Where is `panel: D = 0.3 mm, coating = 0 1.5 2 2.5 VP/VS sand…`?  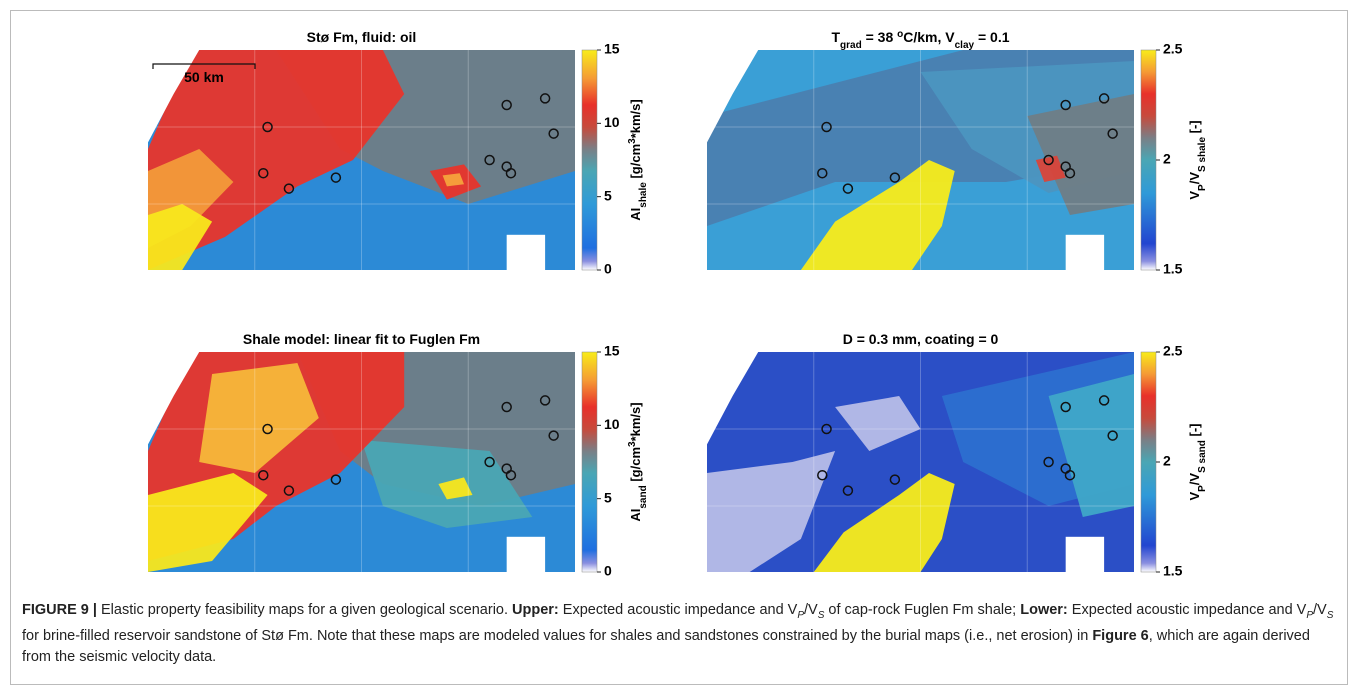
panel: D = 0.3 mm, coating = 0 1.5 2 2.5 VP/VS sand… is located at coordinates (957, 455).